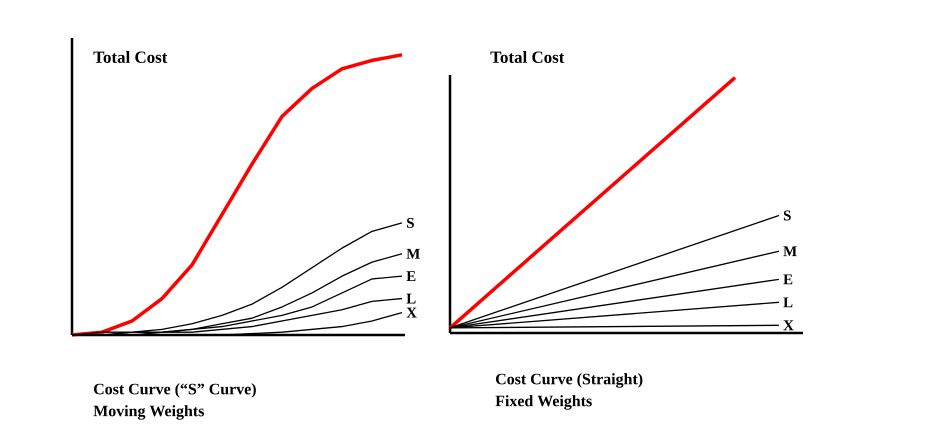  I want to click on text: Fixed Weights, so click(543, 402).